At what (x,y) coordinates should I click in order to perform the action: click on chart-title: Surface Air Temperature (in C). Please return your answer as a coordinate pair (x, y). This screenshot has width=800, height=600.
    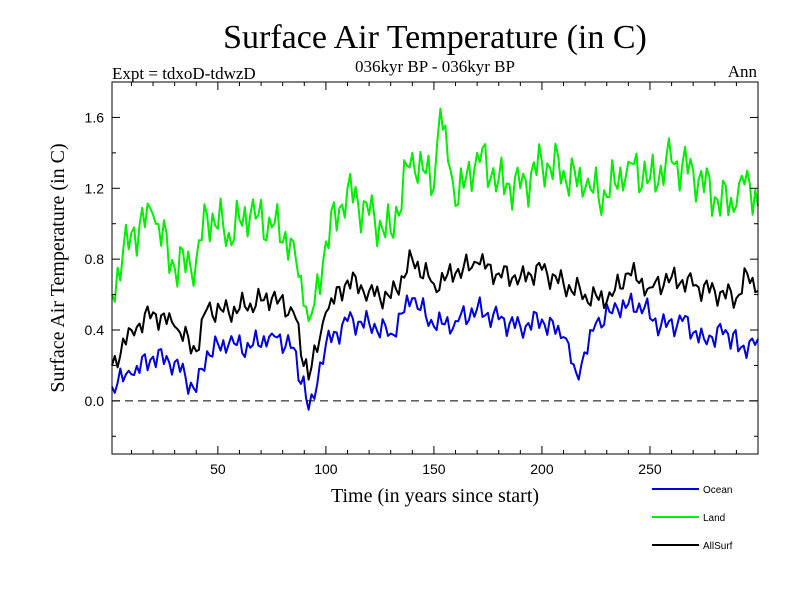
    Looking at the image, I should click on (435, 37).